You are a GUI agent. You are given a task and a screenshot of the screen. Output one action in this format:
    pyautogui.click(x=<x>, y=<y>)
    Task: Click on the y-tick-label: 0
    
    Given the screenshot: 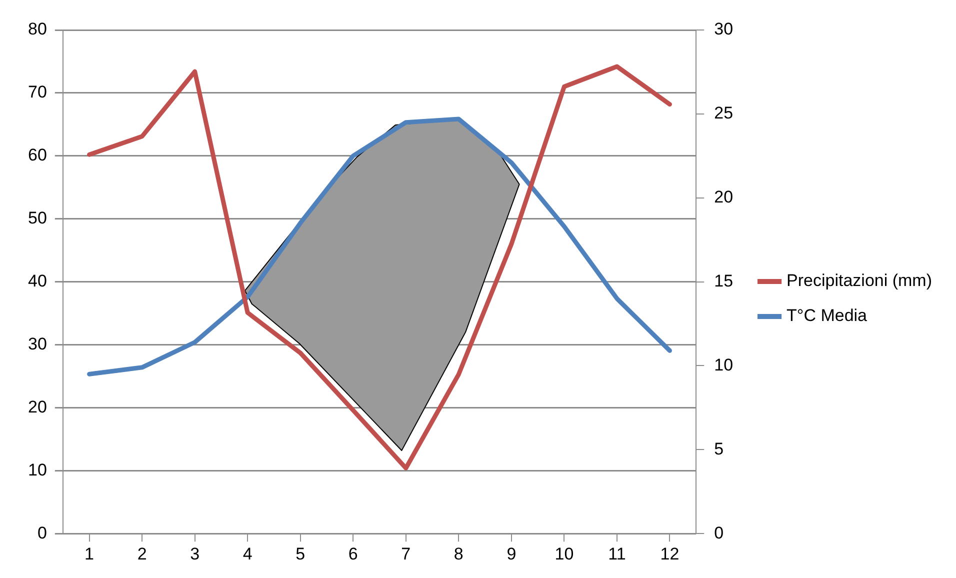 What is the action you would take?
    pyautogui.click(x=42, y=532)
    